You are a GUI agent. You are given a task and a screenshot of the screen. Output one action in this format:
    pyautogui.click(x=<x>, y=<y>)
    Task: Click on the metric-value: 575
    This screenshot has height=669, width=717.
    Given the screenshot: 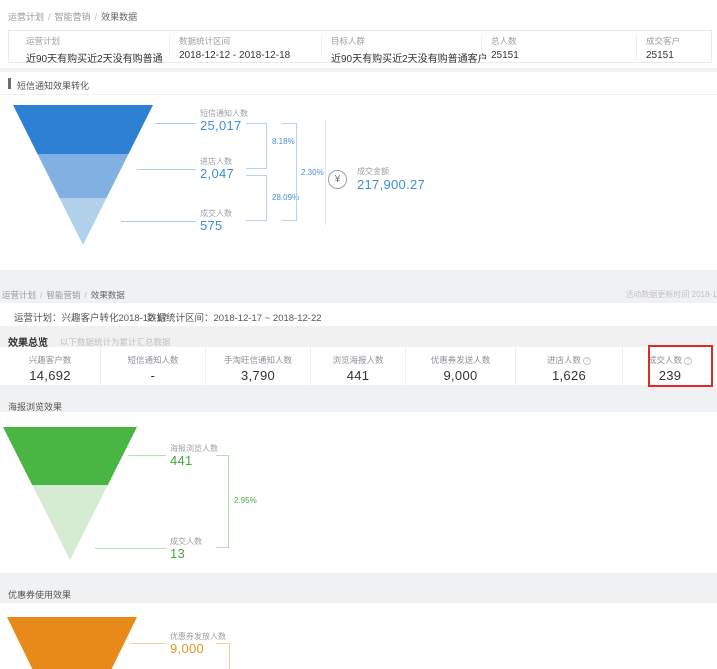 What is the action you would take?
    pyautogui.click(x=211, y=225)
    